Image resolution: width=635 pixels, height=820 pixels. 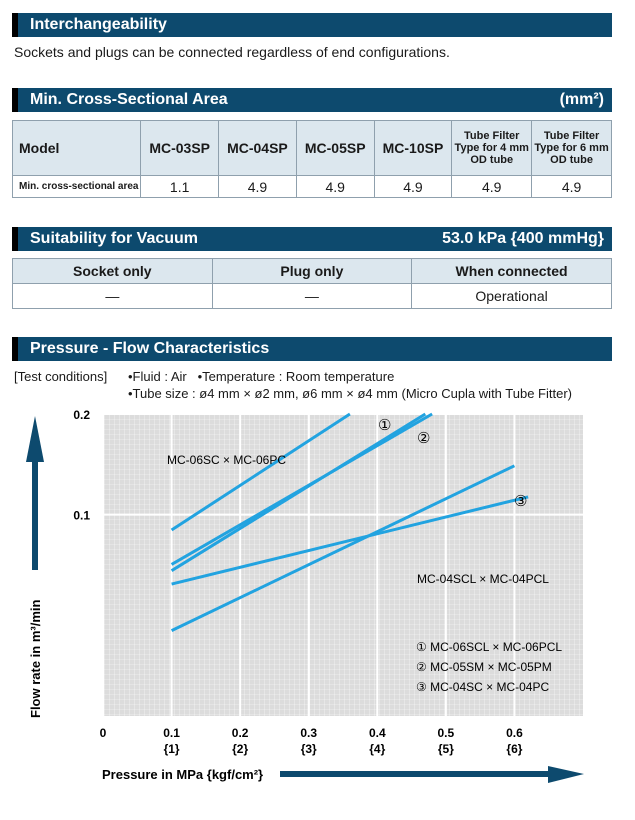 I want to click on vacuum-title: Suitability for Vacuum, so click(x=114, y=238).